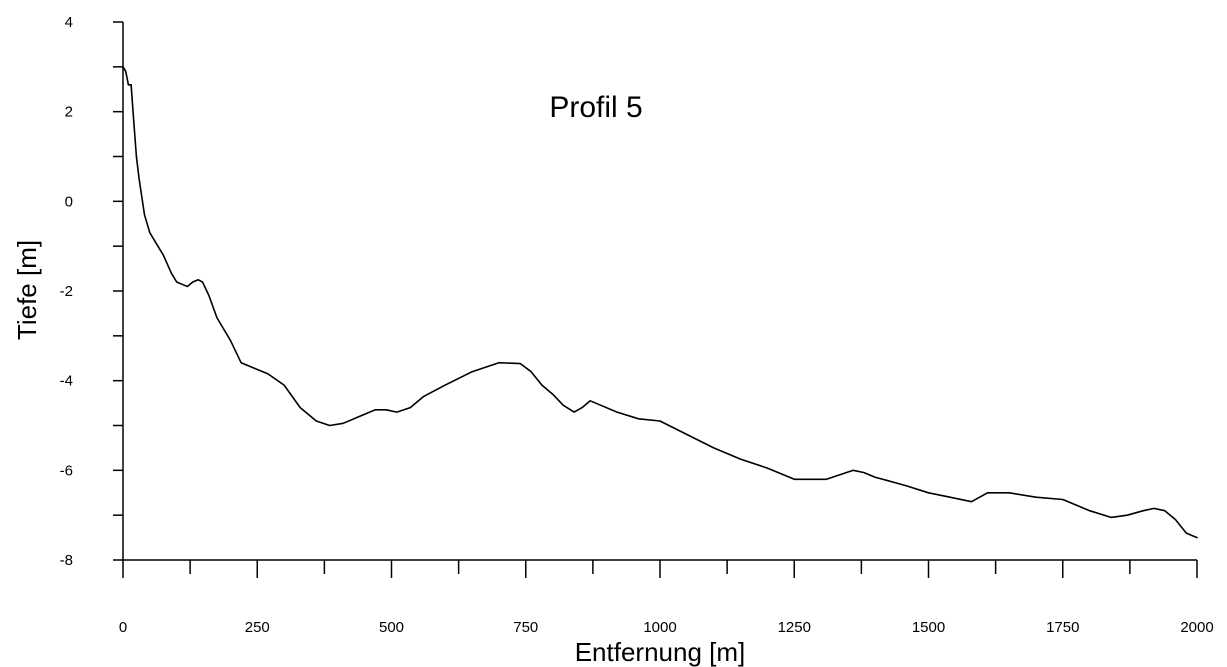  I want to click on x-tick-label: 1250, so click(794, 627).